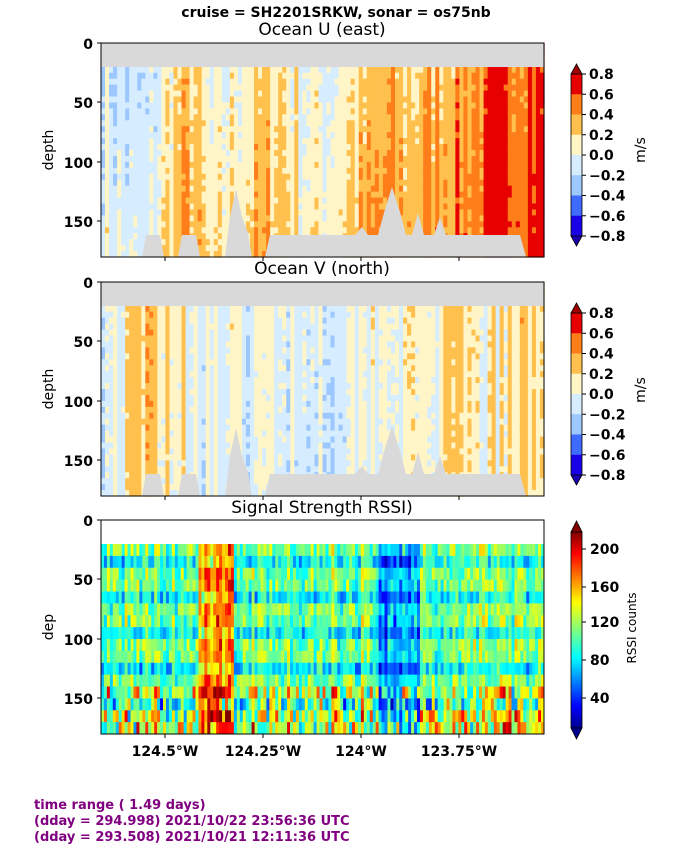 The image size is (675, 855). Describe the element at coordinates (576, 84) in the screenshot. I see `u-colorbar-segment` at that location.